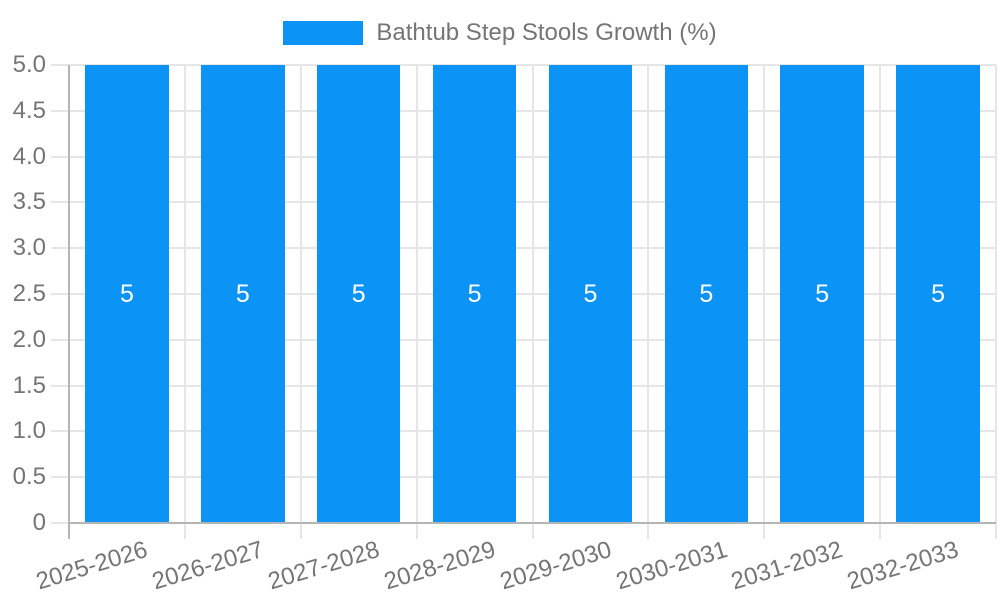  What do you see at coordinates (903, 566) in the screenshot?
I see `x-tick-label: 2032-2033` at bounding box center [903, 566].